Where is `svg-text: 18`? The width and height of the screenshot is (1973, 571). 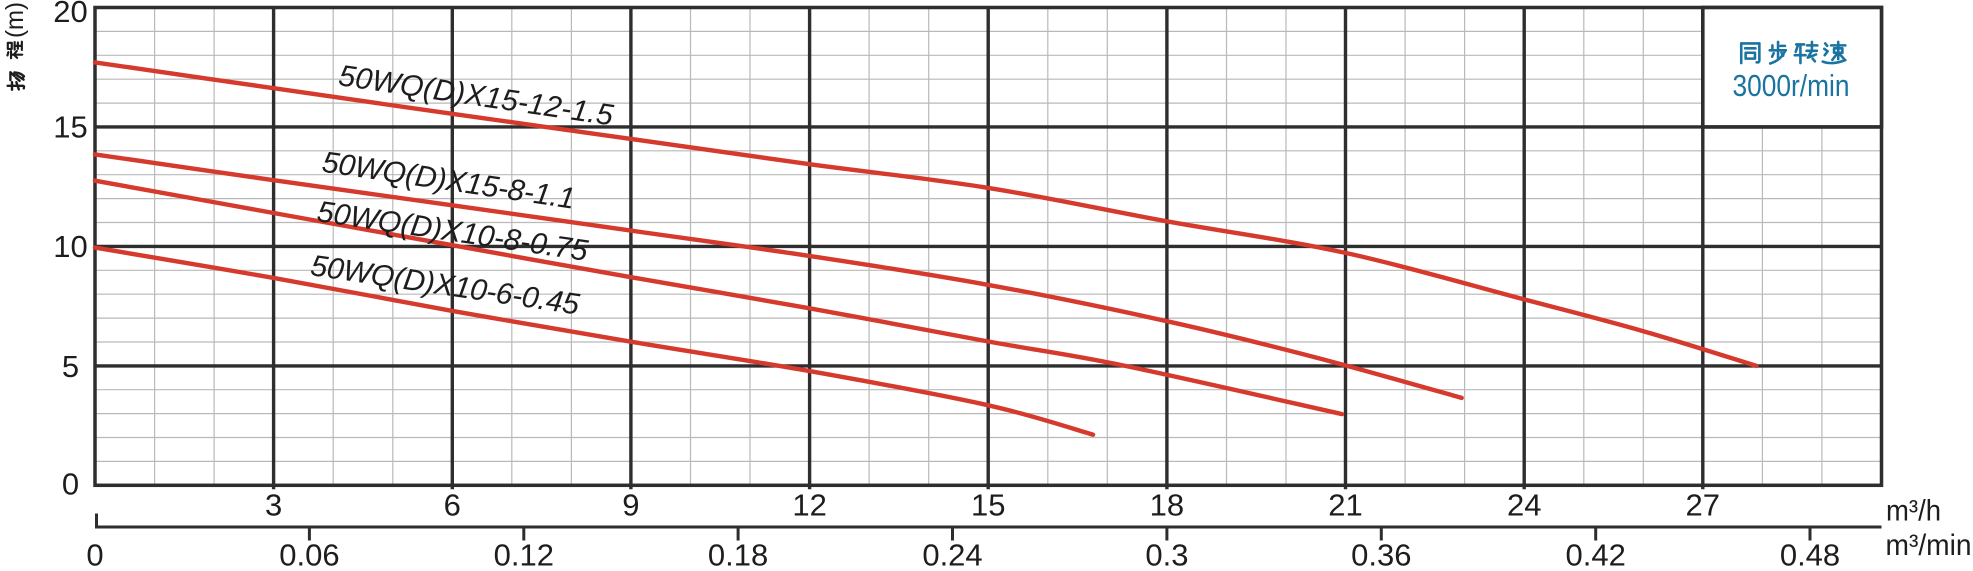 svg-text: 18 is located at coordinates (1167, 505).